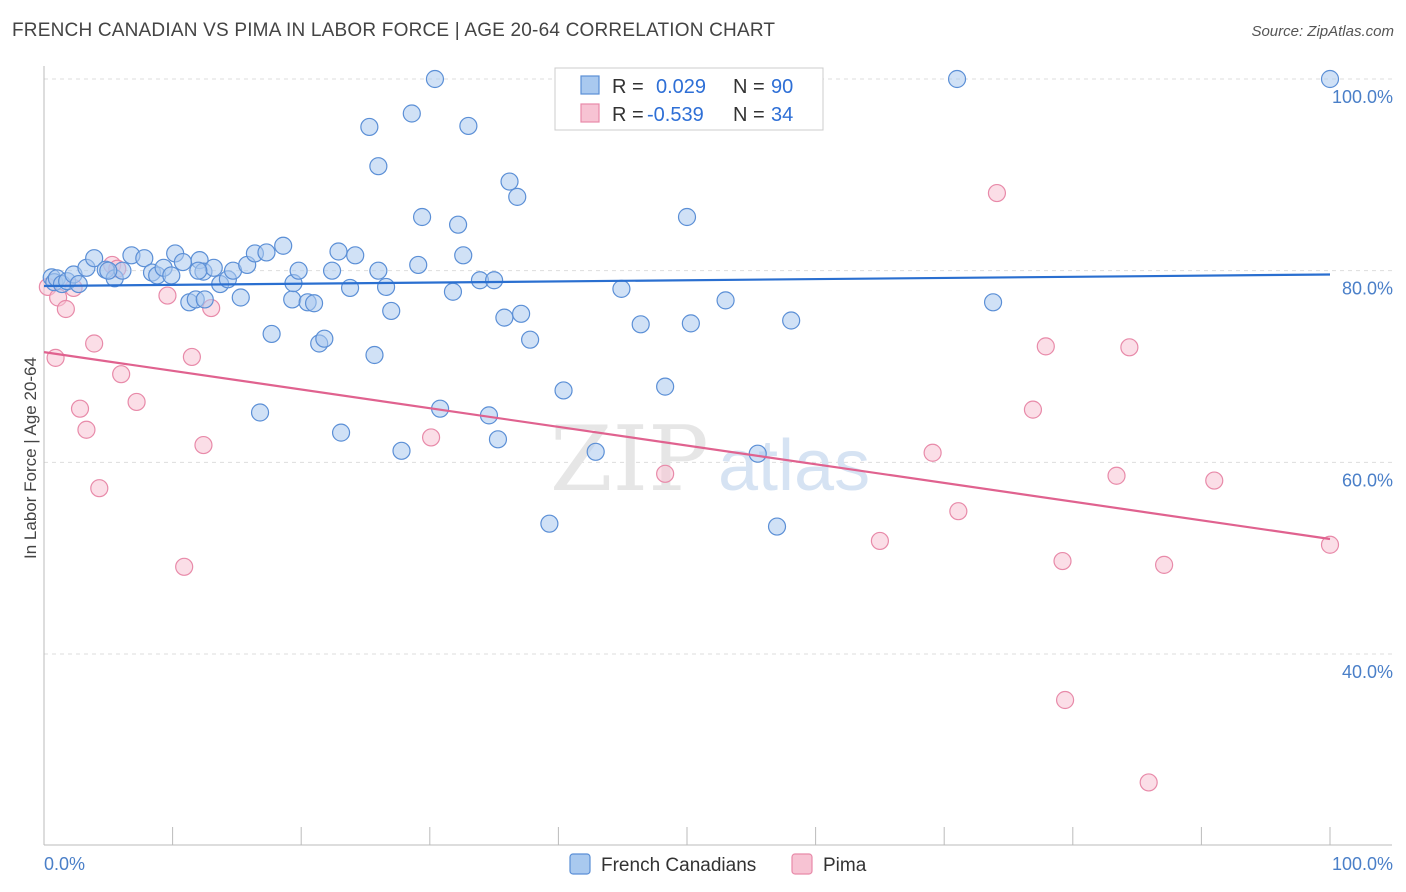 This screenshot has width=1406, height=892. I want to click on x-tick-label: 0.0%, so click(64, 864).